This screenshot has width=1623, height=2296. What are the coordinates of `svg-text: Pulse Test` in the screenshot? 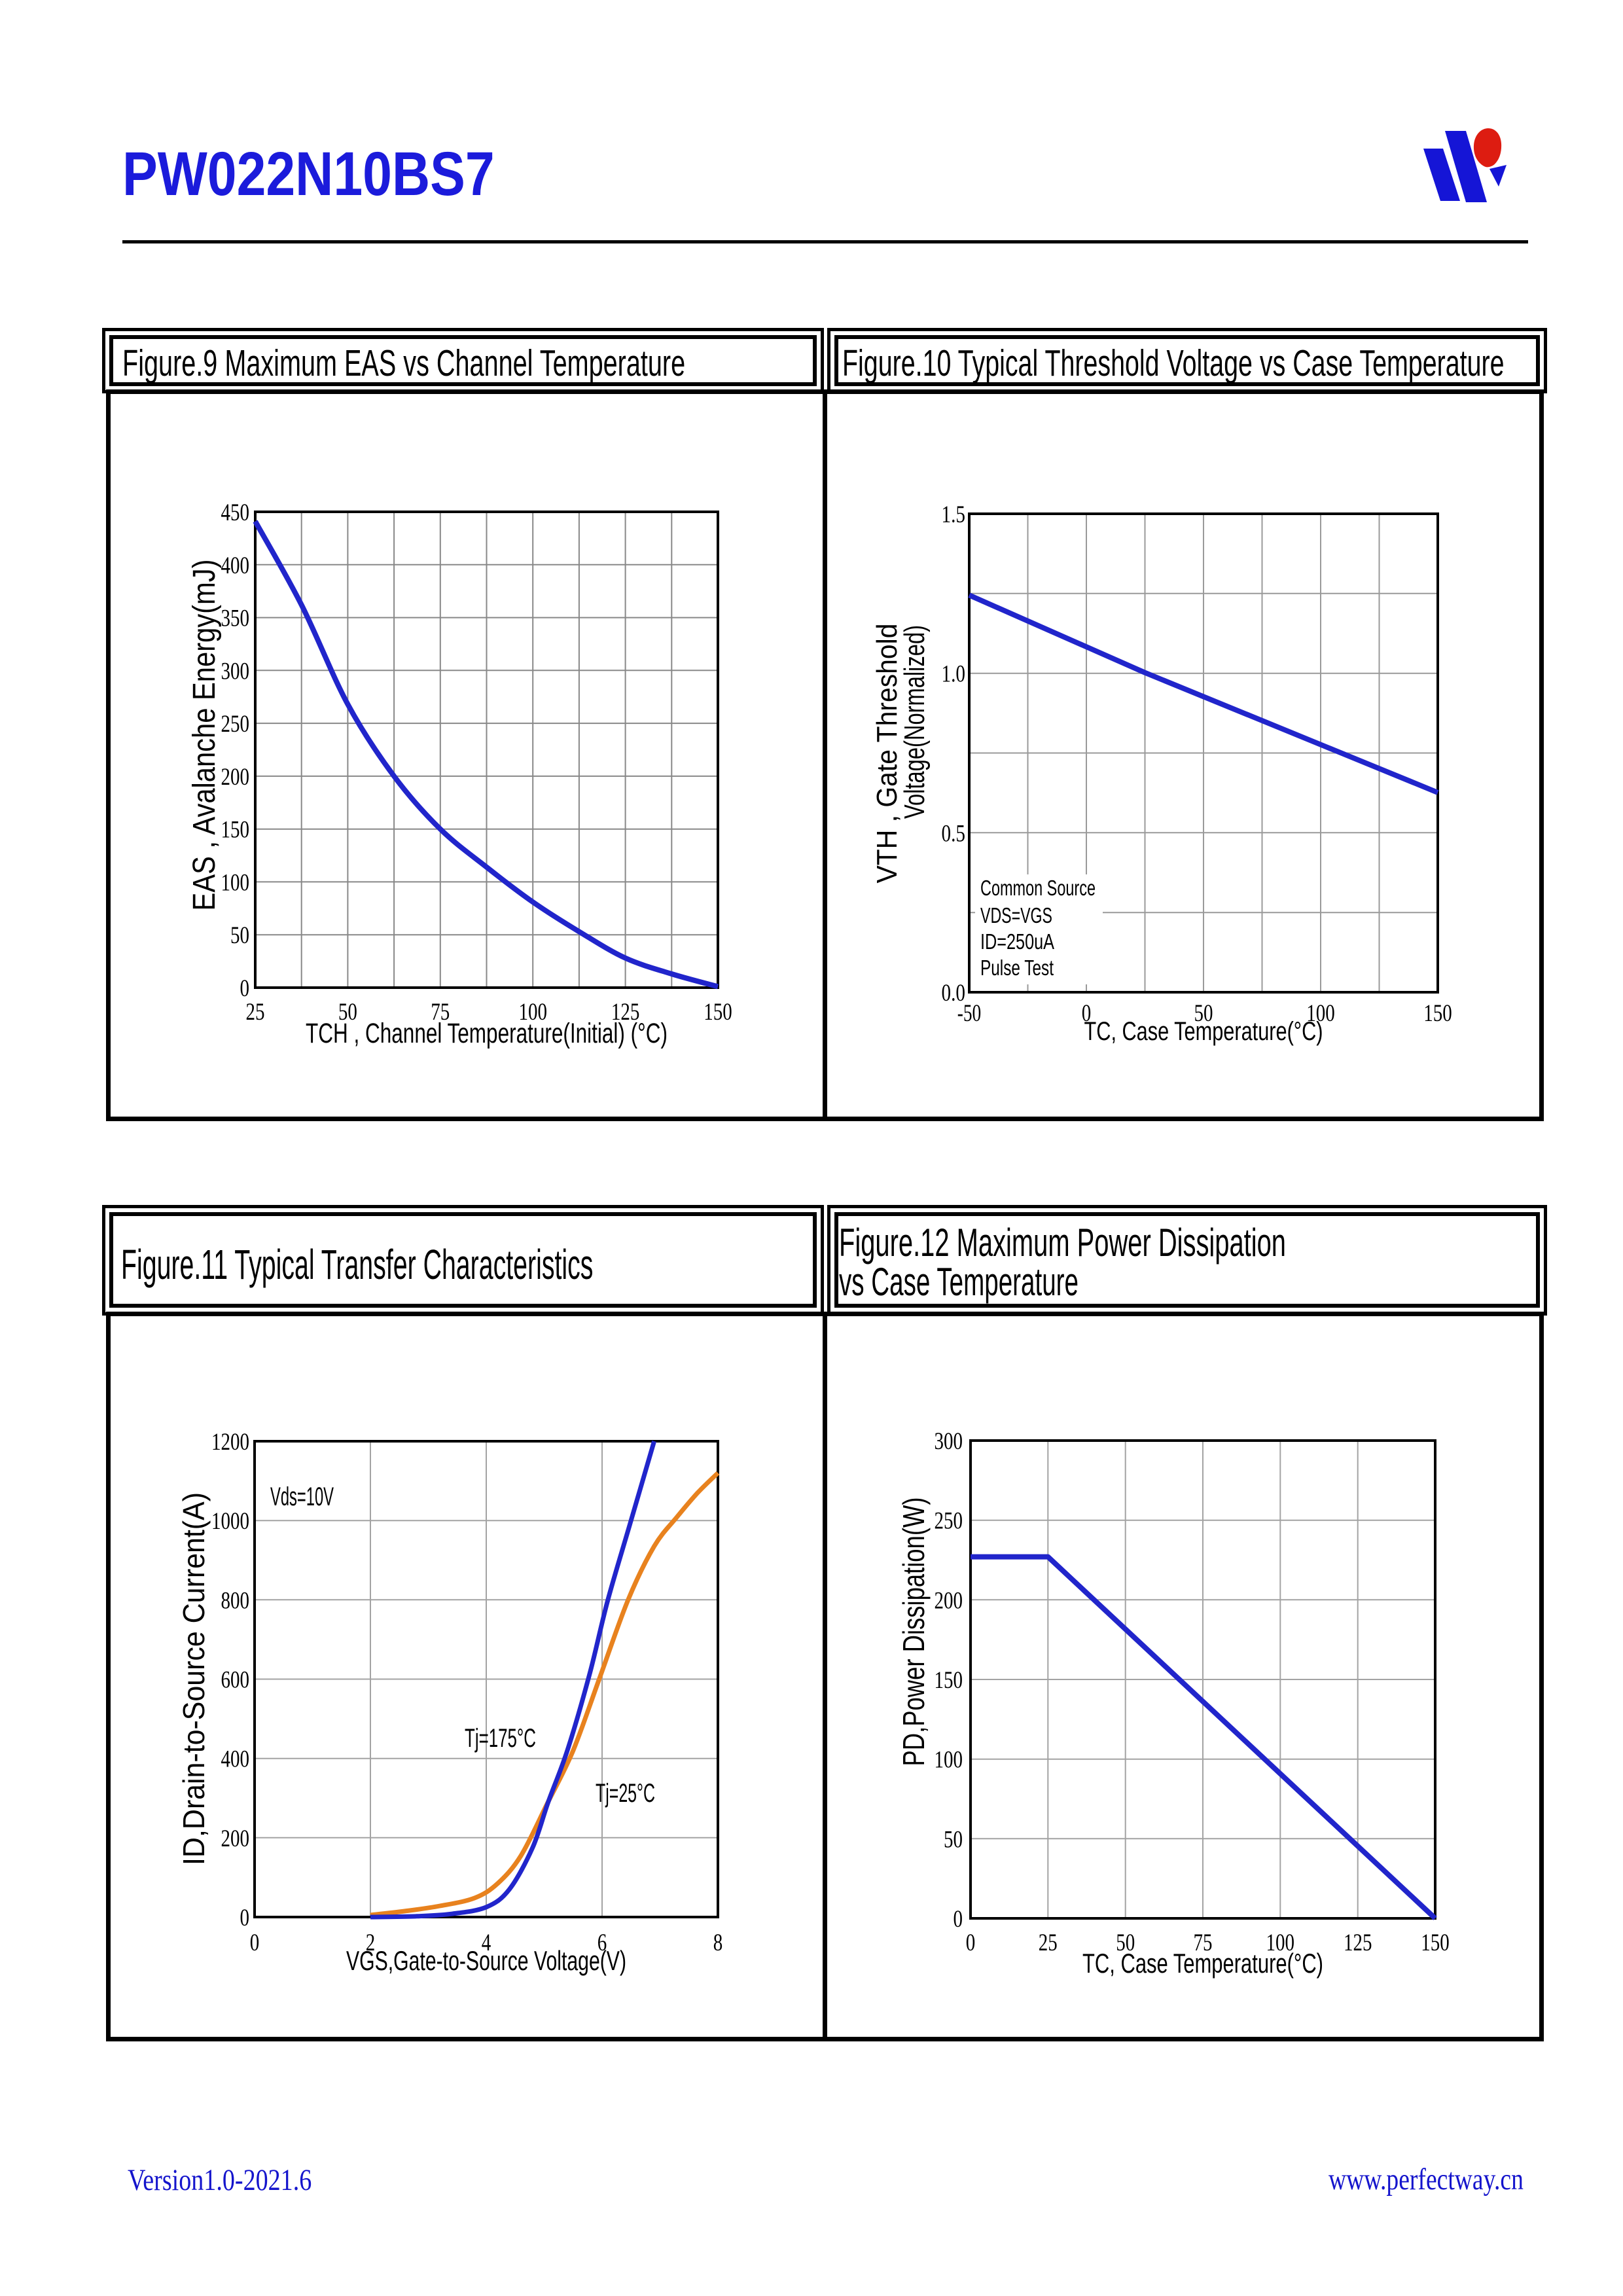 It's located at (1017, 968).